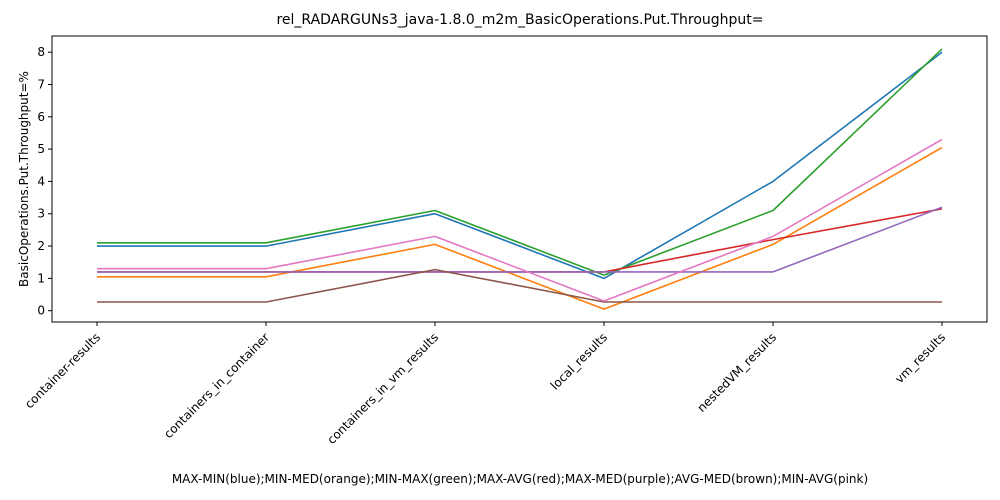 Image resolution: width=1000 pixels, height=500 pixels. Describe the element at coordinates (41, 181) in the screenshot. I see `y-tick-label: 4` at that location.